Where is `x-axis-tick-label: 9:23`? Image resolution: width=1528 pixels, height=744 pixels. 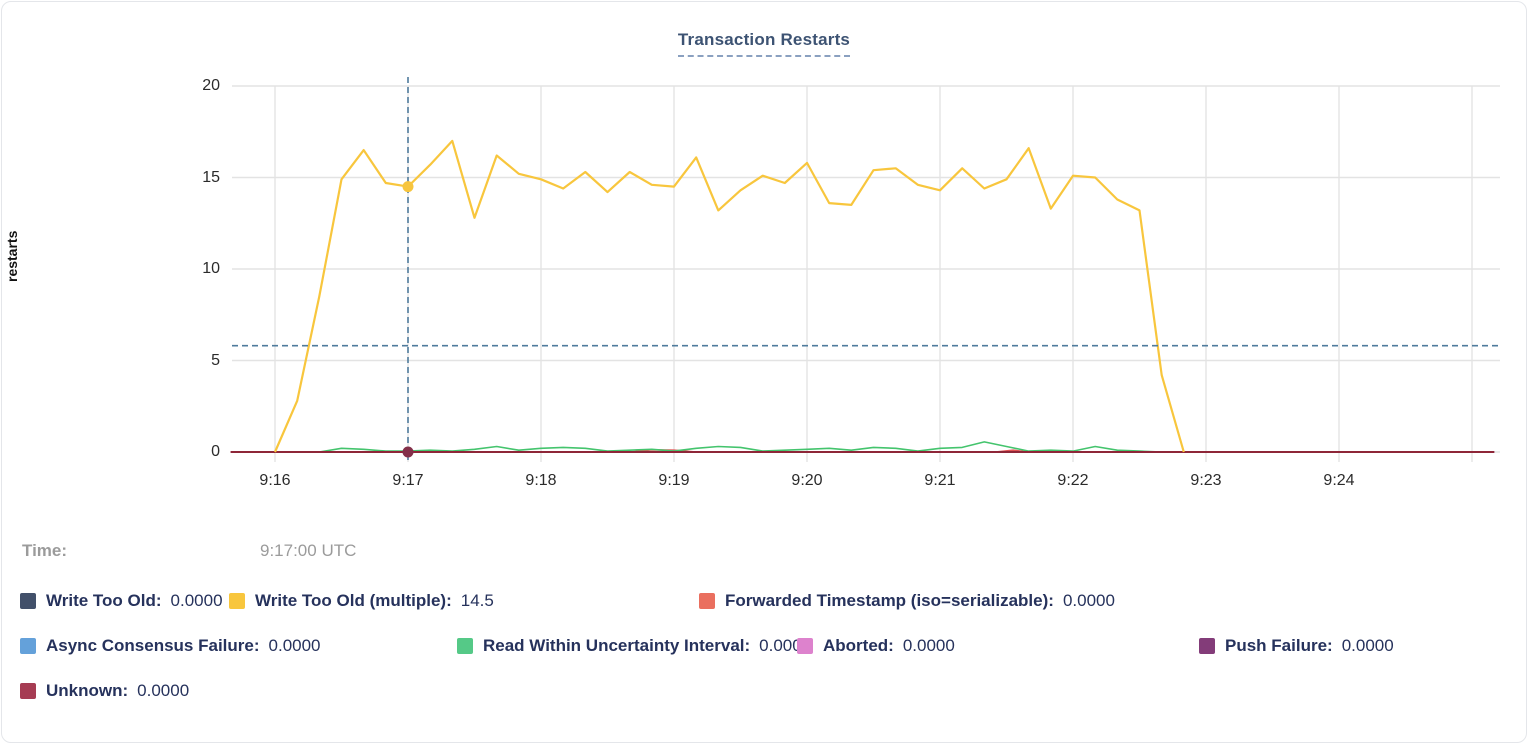
x-axis-tick-label: 9:23 is located at coordinates (1206, 480).